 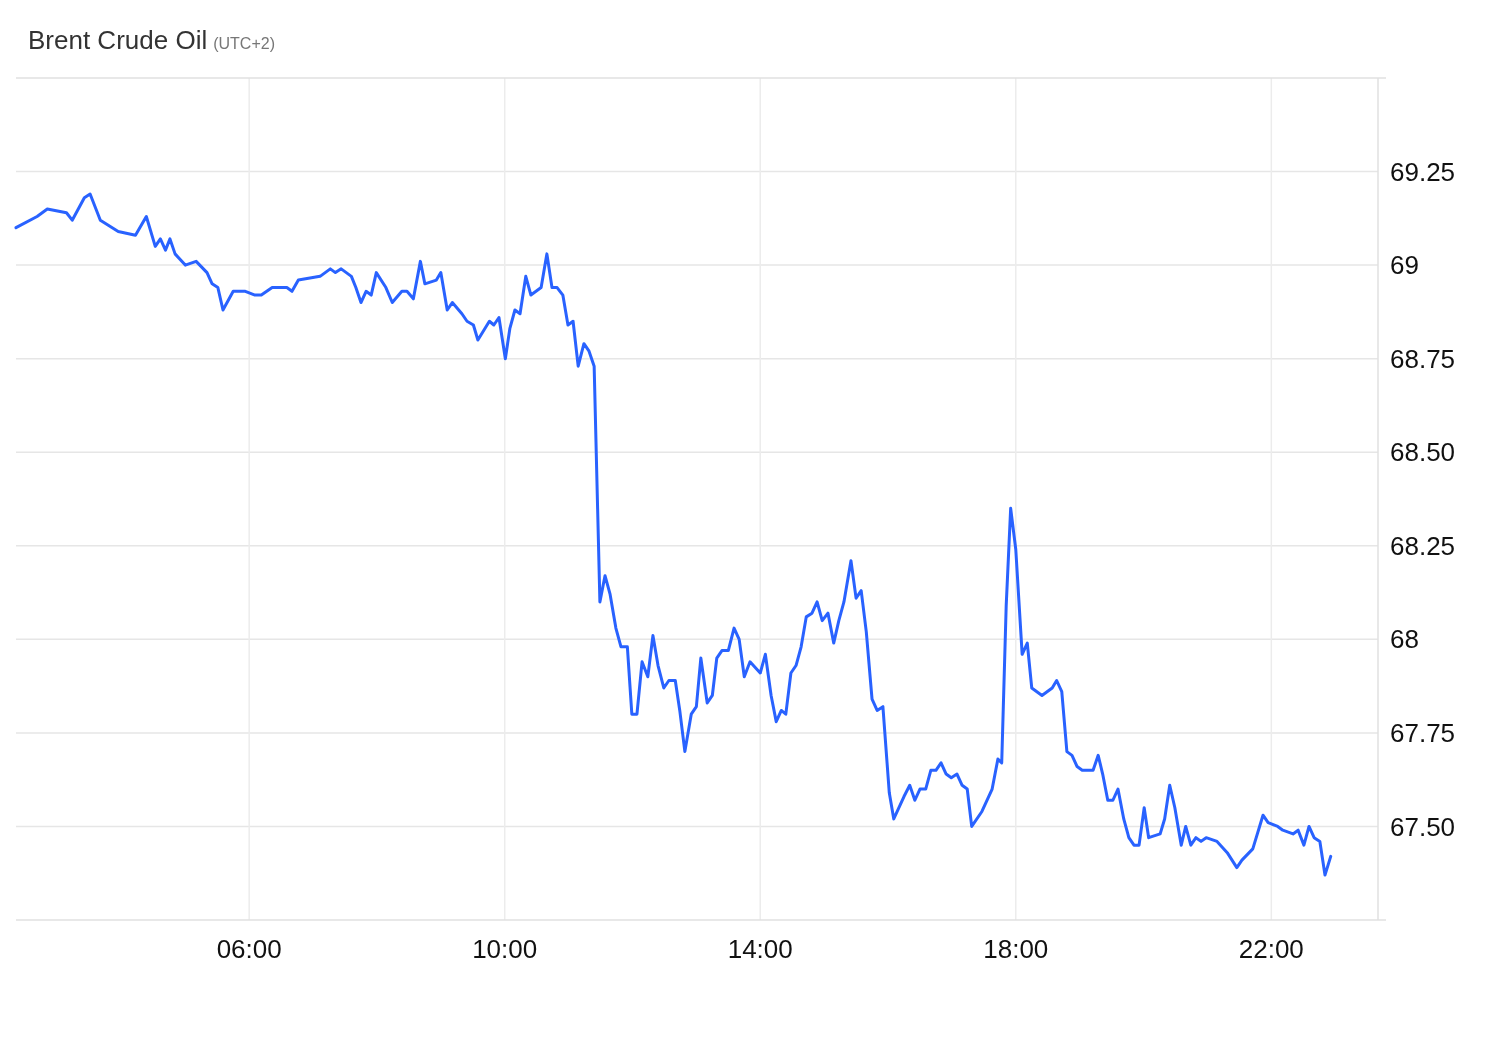 What do you see at coordinates (1271, 949) in the screenshot?
I see `x-tick-label: 22:00` at bounding box center [1271, 949].